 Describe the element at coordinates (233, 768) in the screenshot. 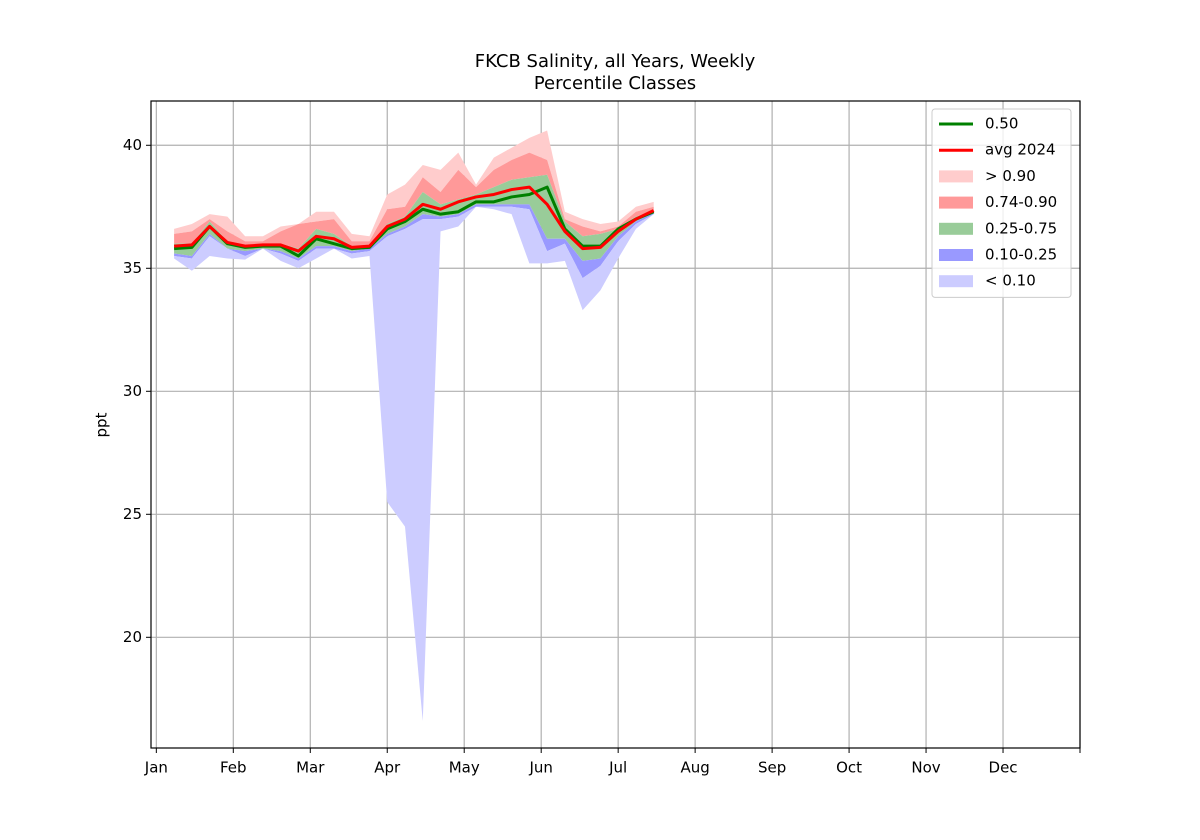

I see `x-tick-label: Feb` at that location.